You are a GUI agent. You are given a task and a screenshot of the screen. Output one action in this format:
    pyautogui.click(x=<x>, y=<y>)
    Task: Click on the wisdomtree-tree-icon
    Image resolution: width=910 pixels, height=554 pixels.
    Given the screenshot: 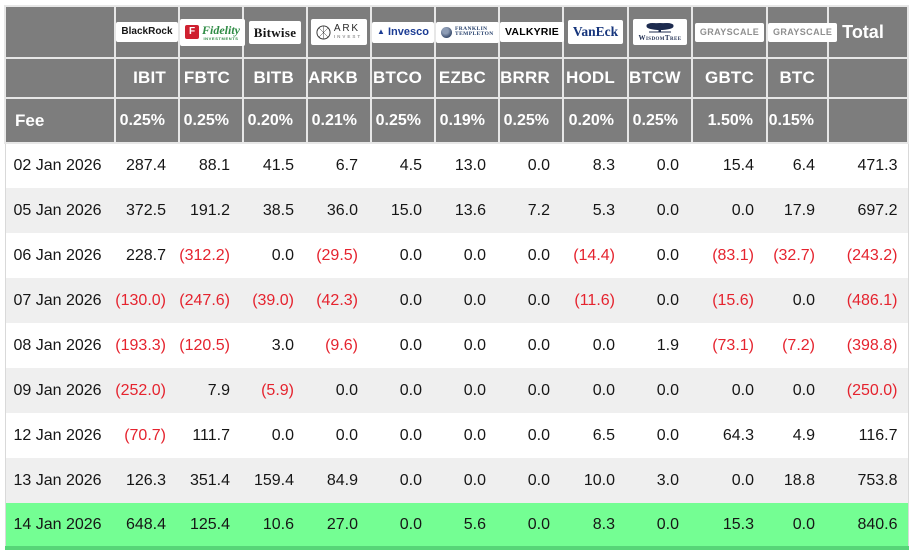 What is the action you would take?
    pyautogui.click(x=660, y=28)
    